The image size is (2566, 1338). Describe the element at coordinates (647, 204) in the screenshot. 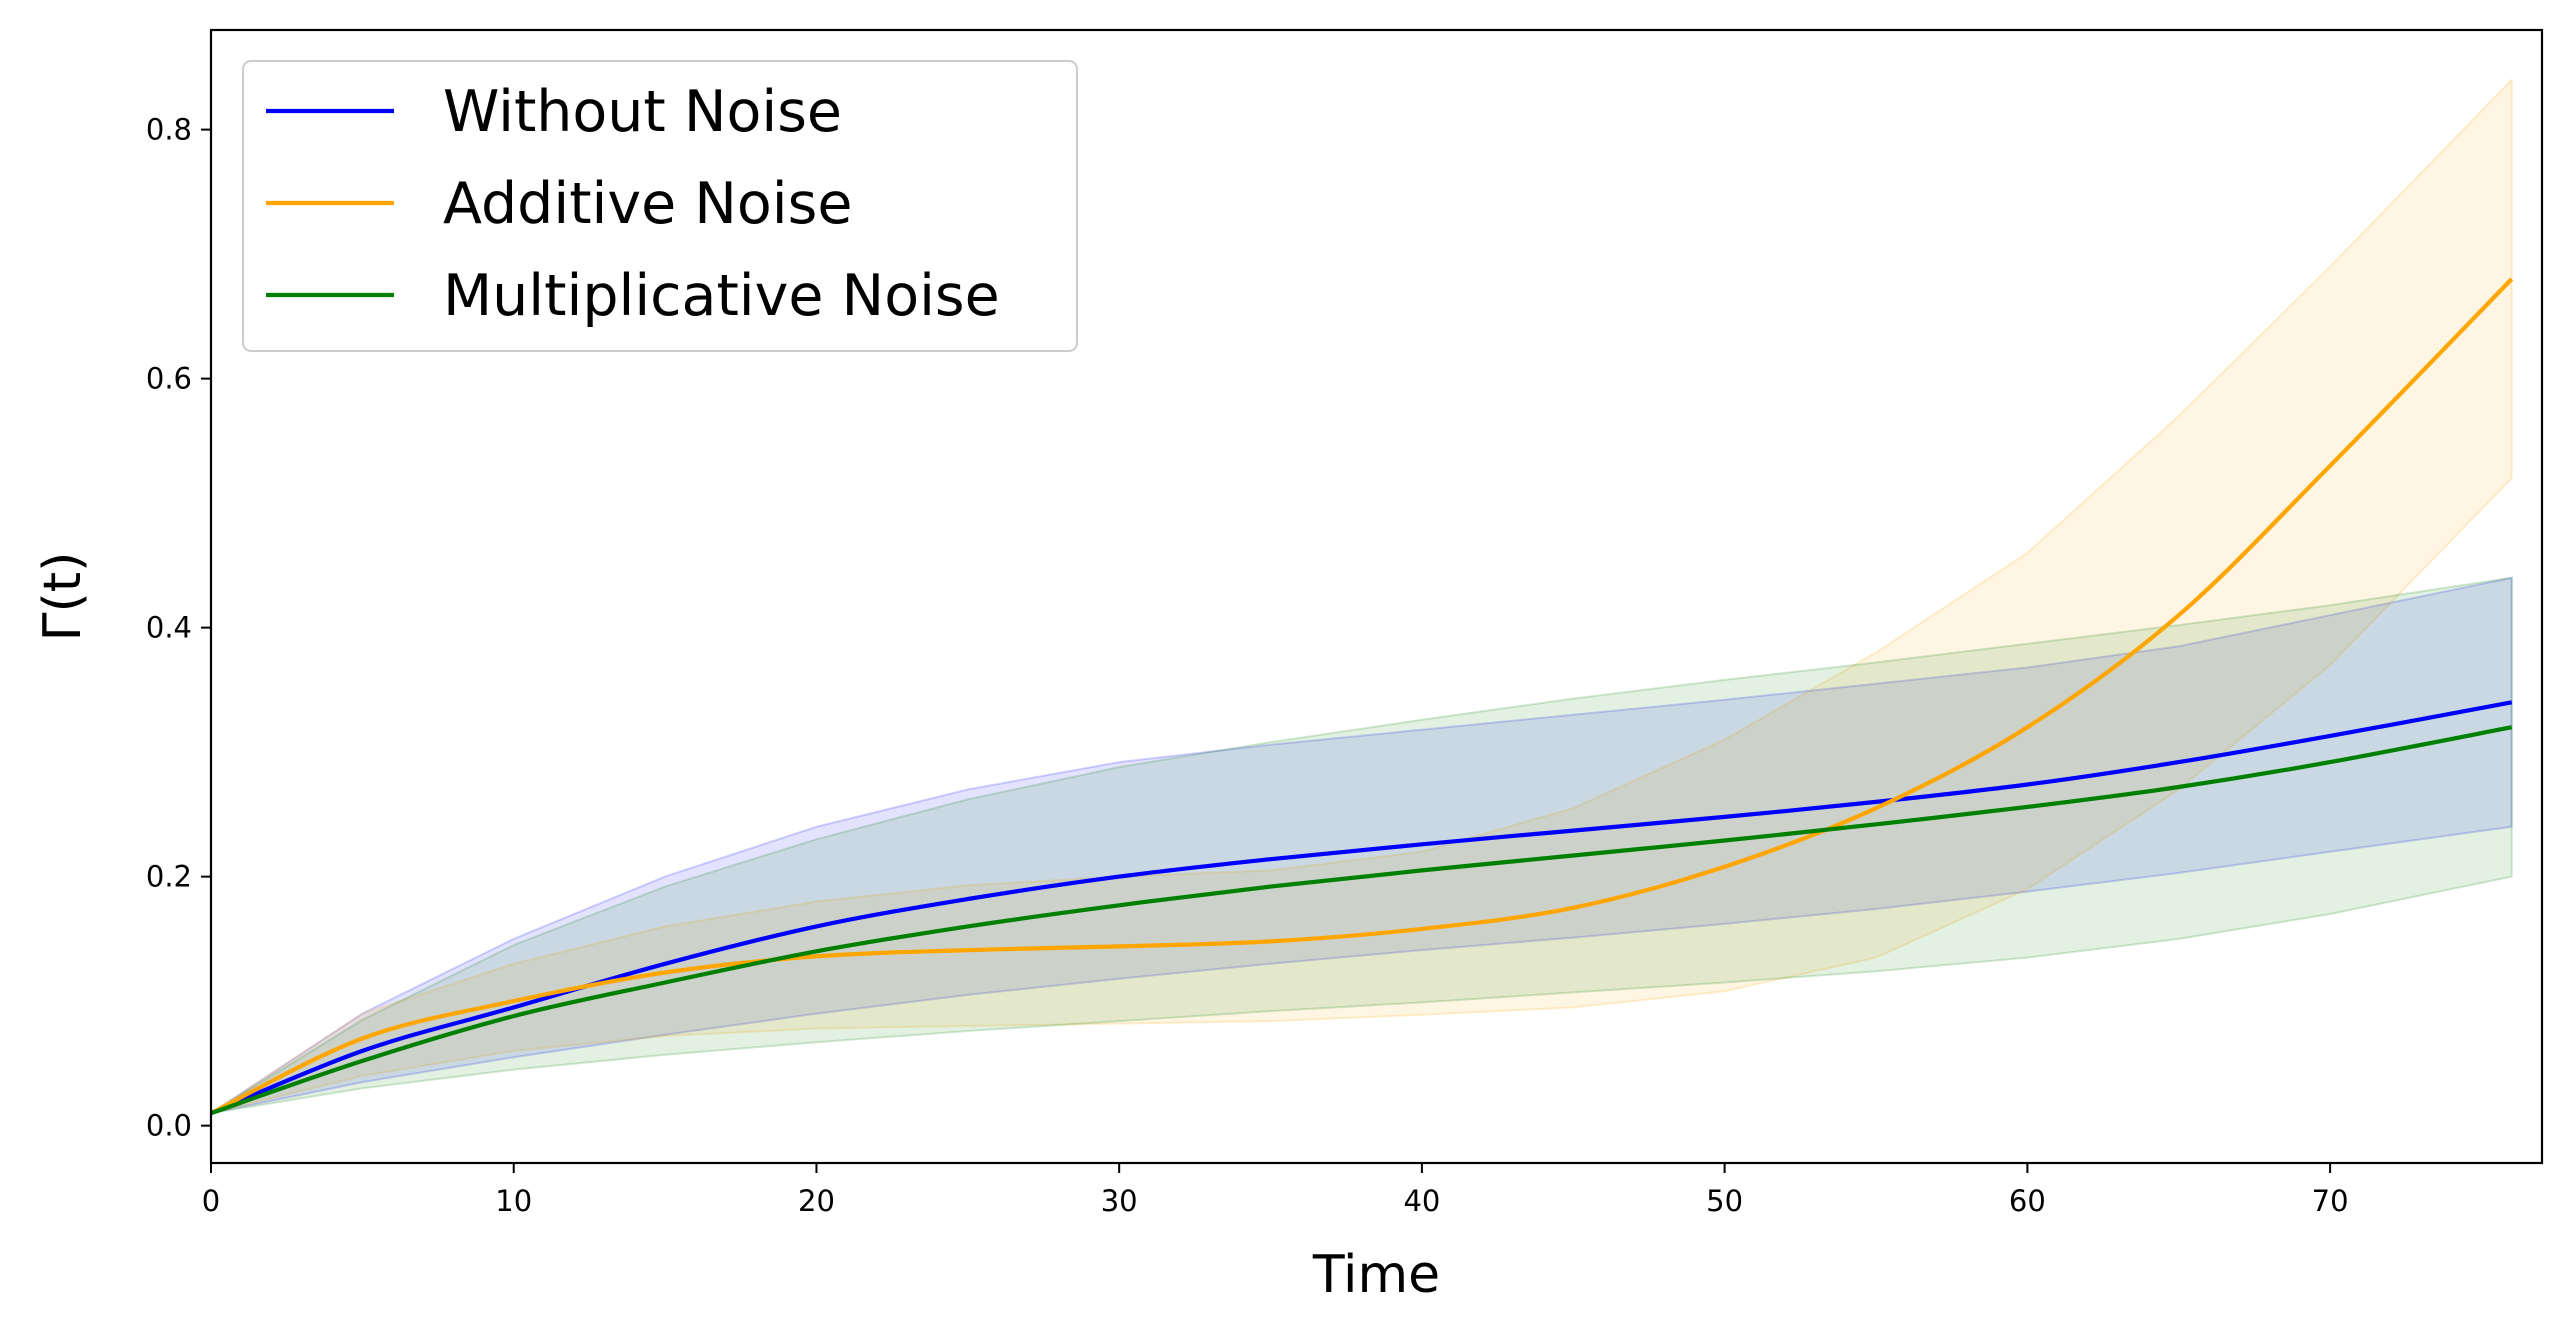

I see `legend-entry-label: Additive Noise` at that location.